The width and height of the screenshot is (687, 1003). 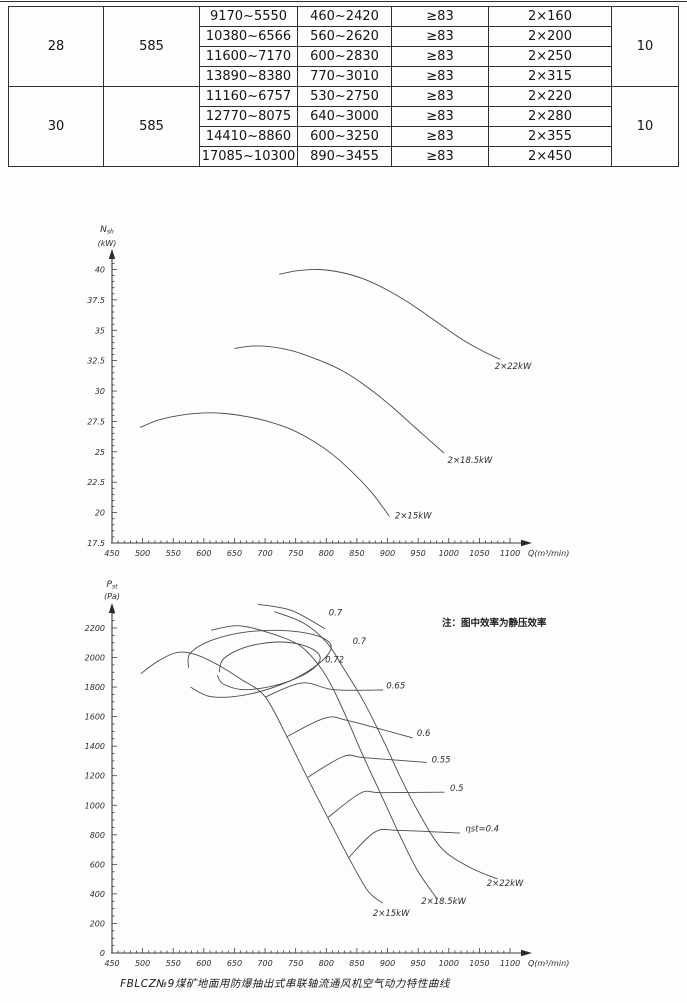 I want to click on cell-motor-power: 2×200, so click(x=550, y=36).